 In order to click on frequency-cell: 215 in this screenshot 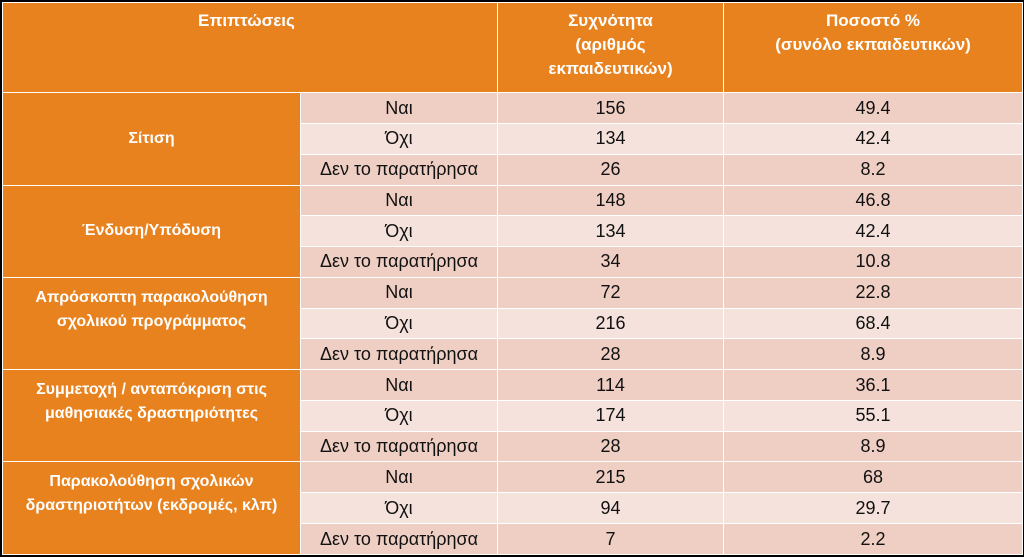, I will do `click(610, 477)`.